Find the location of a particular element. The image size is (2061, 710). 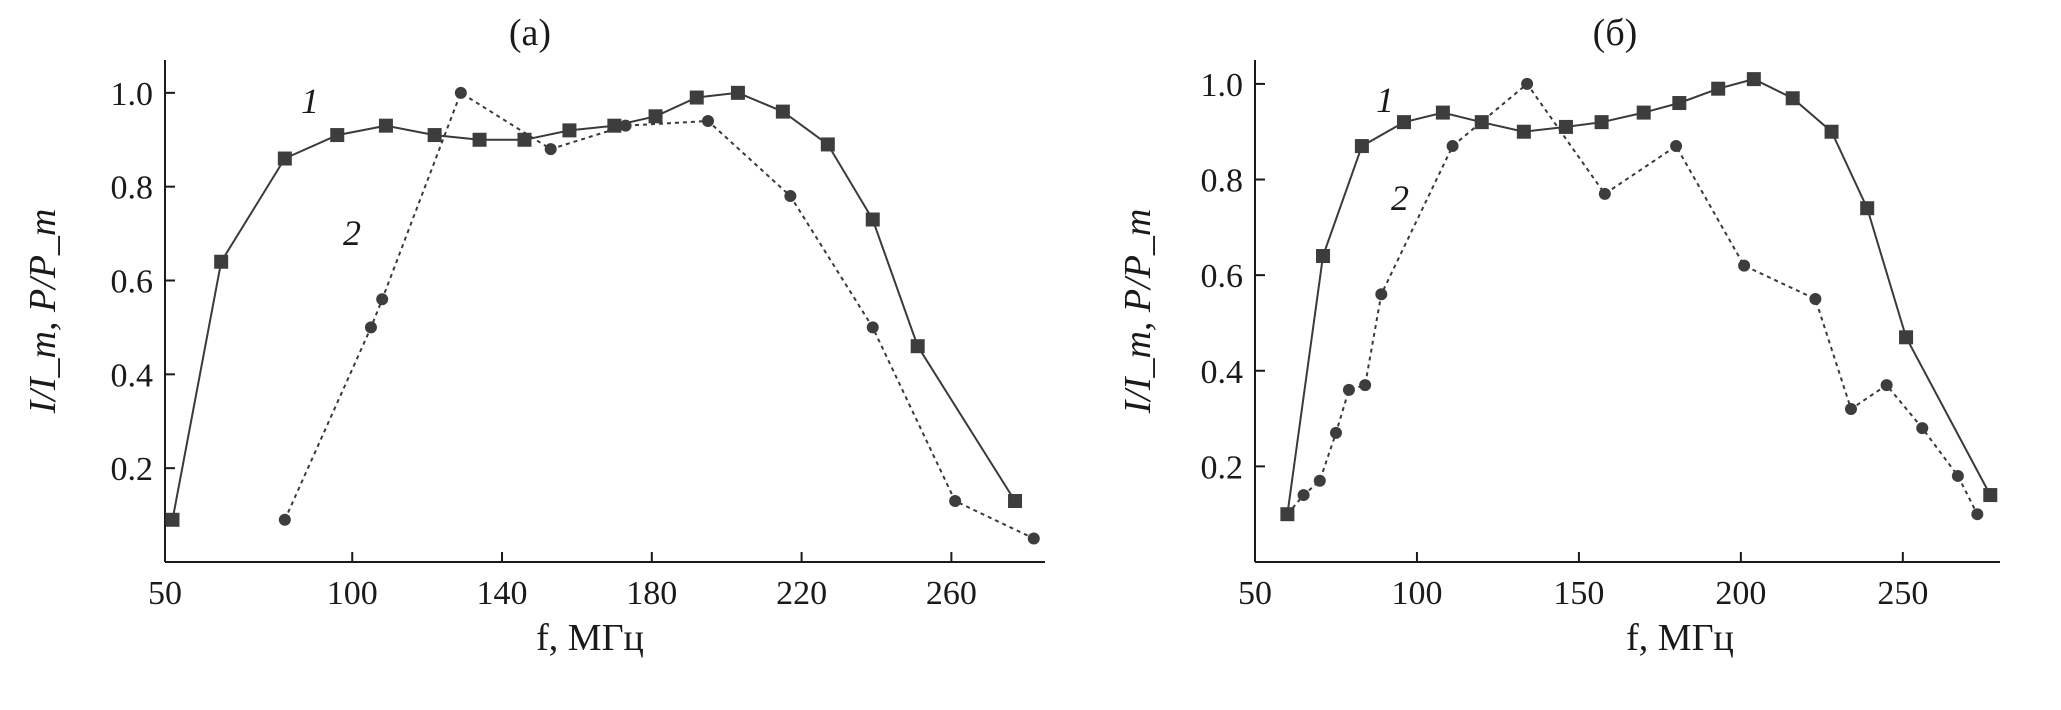

x-tick-label: 200 is located at coordinates (1740, 593).